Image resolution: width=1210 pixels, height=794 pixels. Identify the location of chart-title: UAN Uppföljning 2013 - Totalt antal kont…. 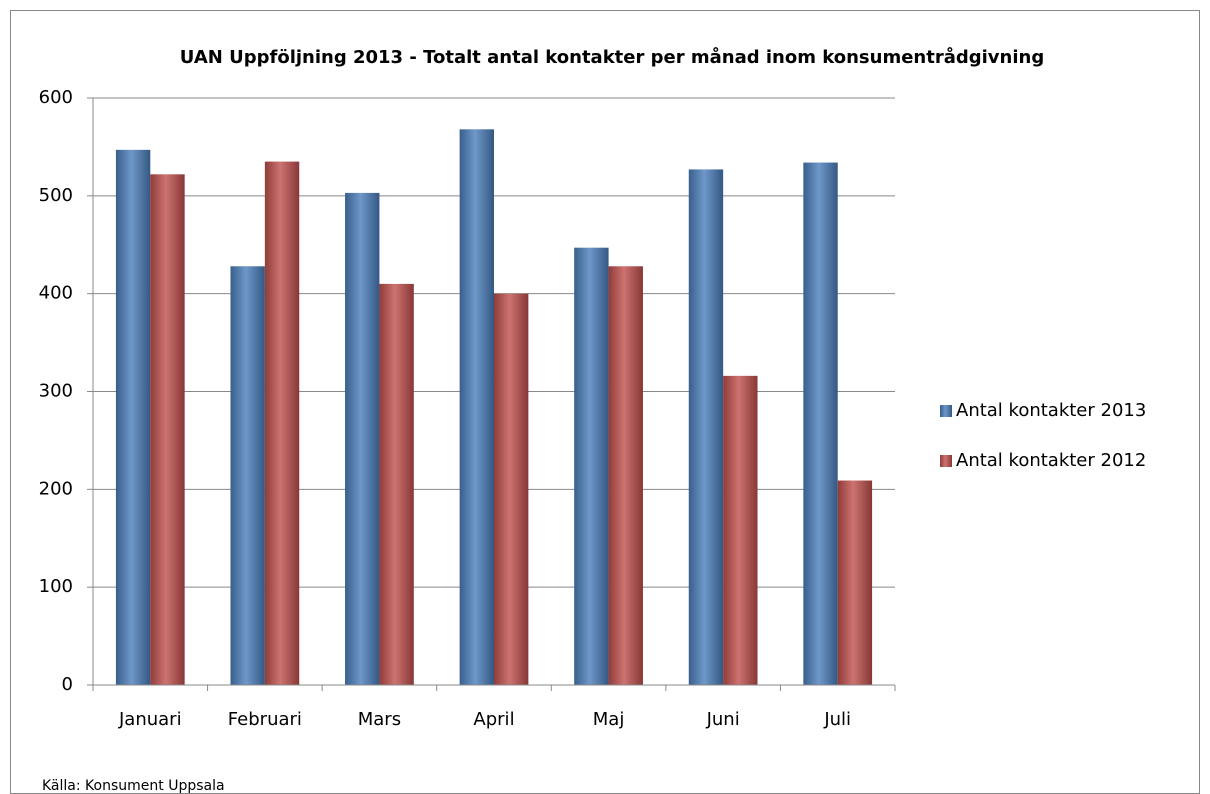
(612, 57).